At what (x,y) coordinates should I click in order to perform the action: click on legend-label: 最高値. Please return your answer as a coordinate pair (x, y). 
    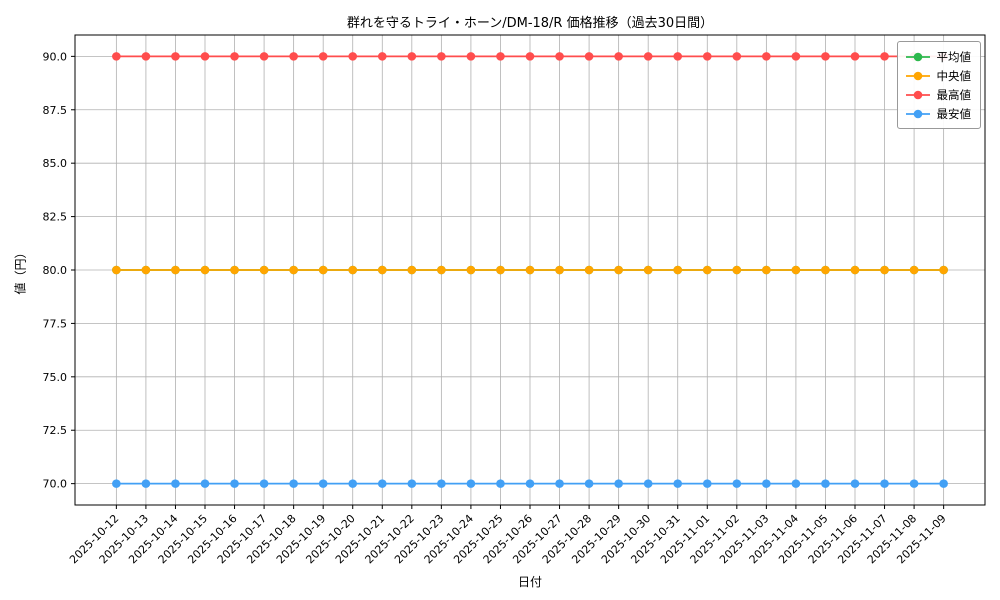
    Looking at the image, I should click on (954, 94).